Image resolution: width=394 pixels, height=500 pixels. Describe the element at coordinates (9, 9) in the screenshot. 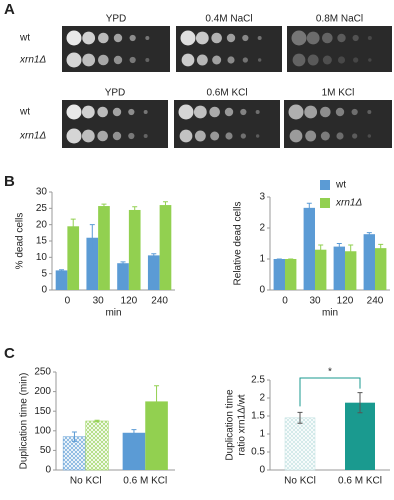

I see `panel-label: A` at that location.